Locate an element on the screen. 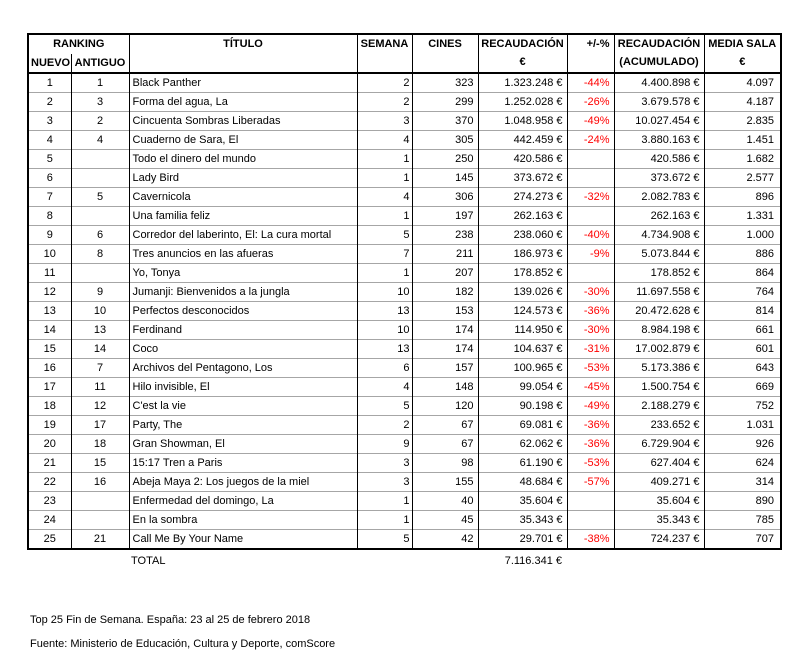 The image size is (800, 664). cell-recaudacion: 35.604 € is located at coordinates (522, 501).